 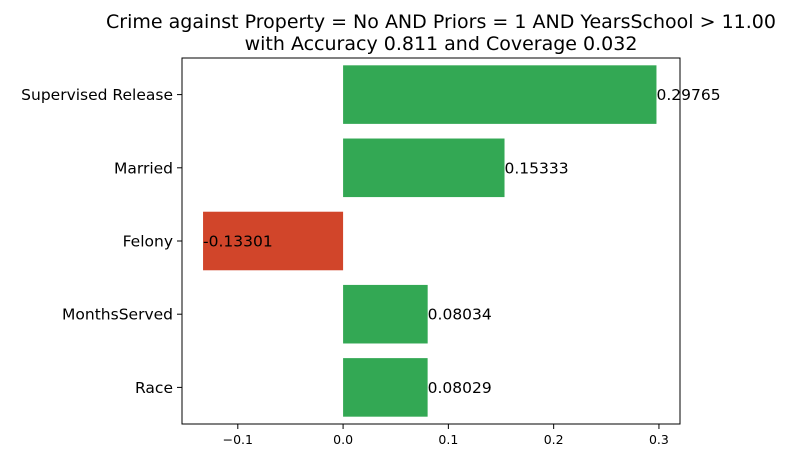 I want to click on value-label: 0.29765, so click(x=688, y=95).